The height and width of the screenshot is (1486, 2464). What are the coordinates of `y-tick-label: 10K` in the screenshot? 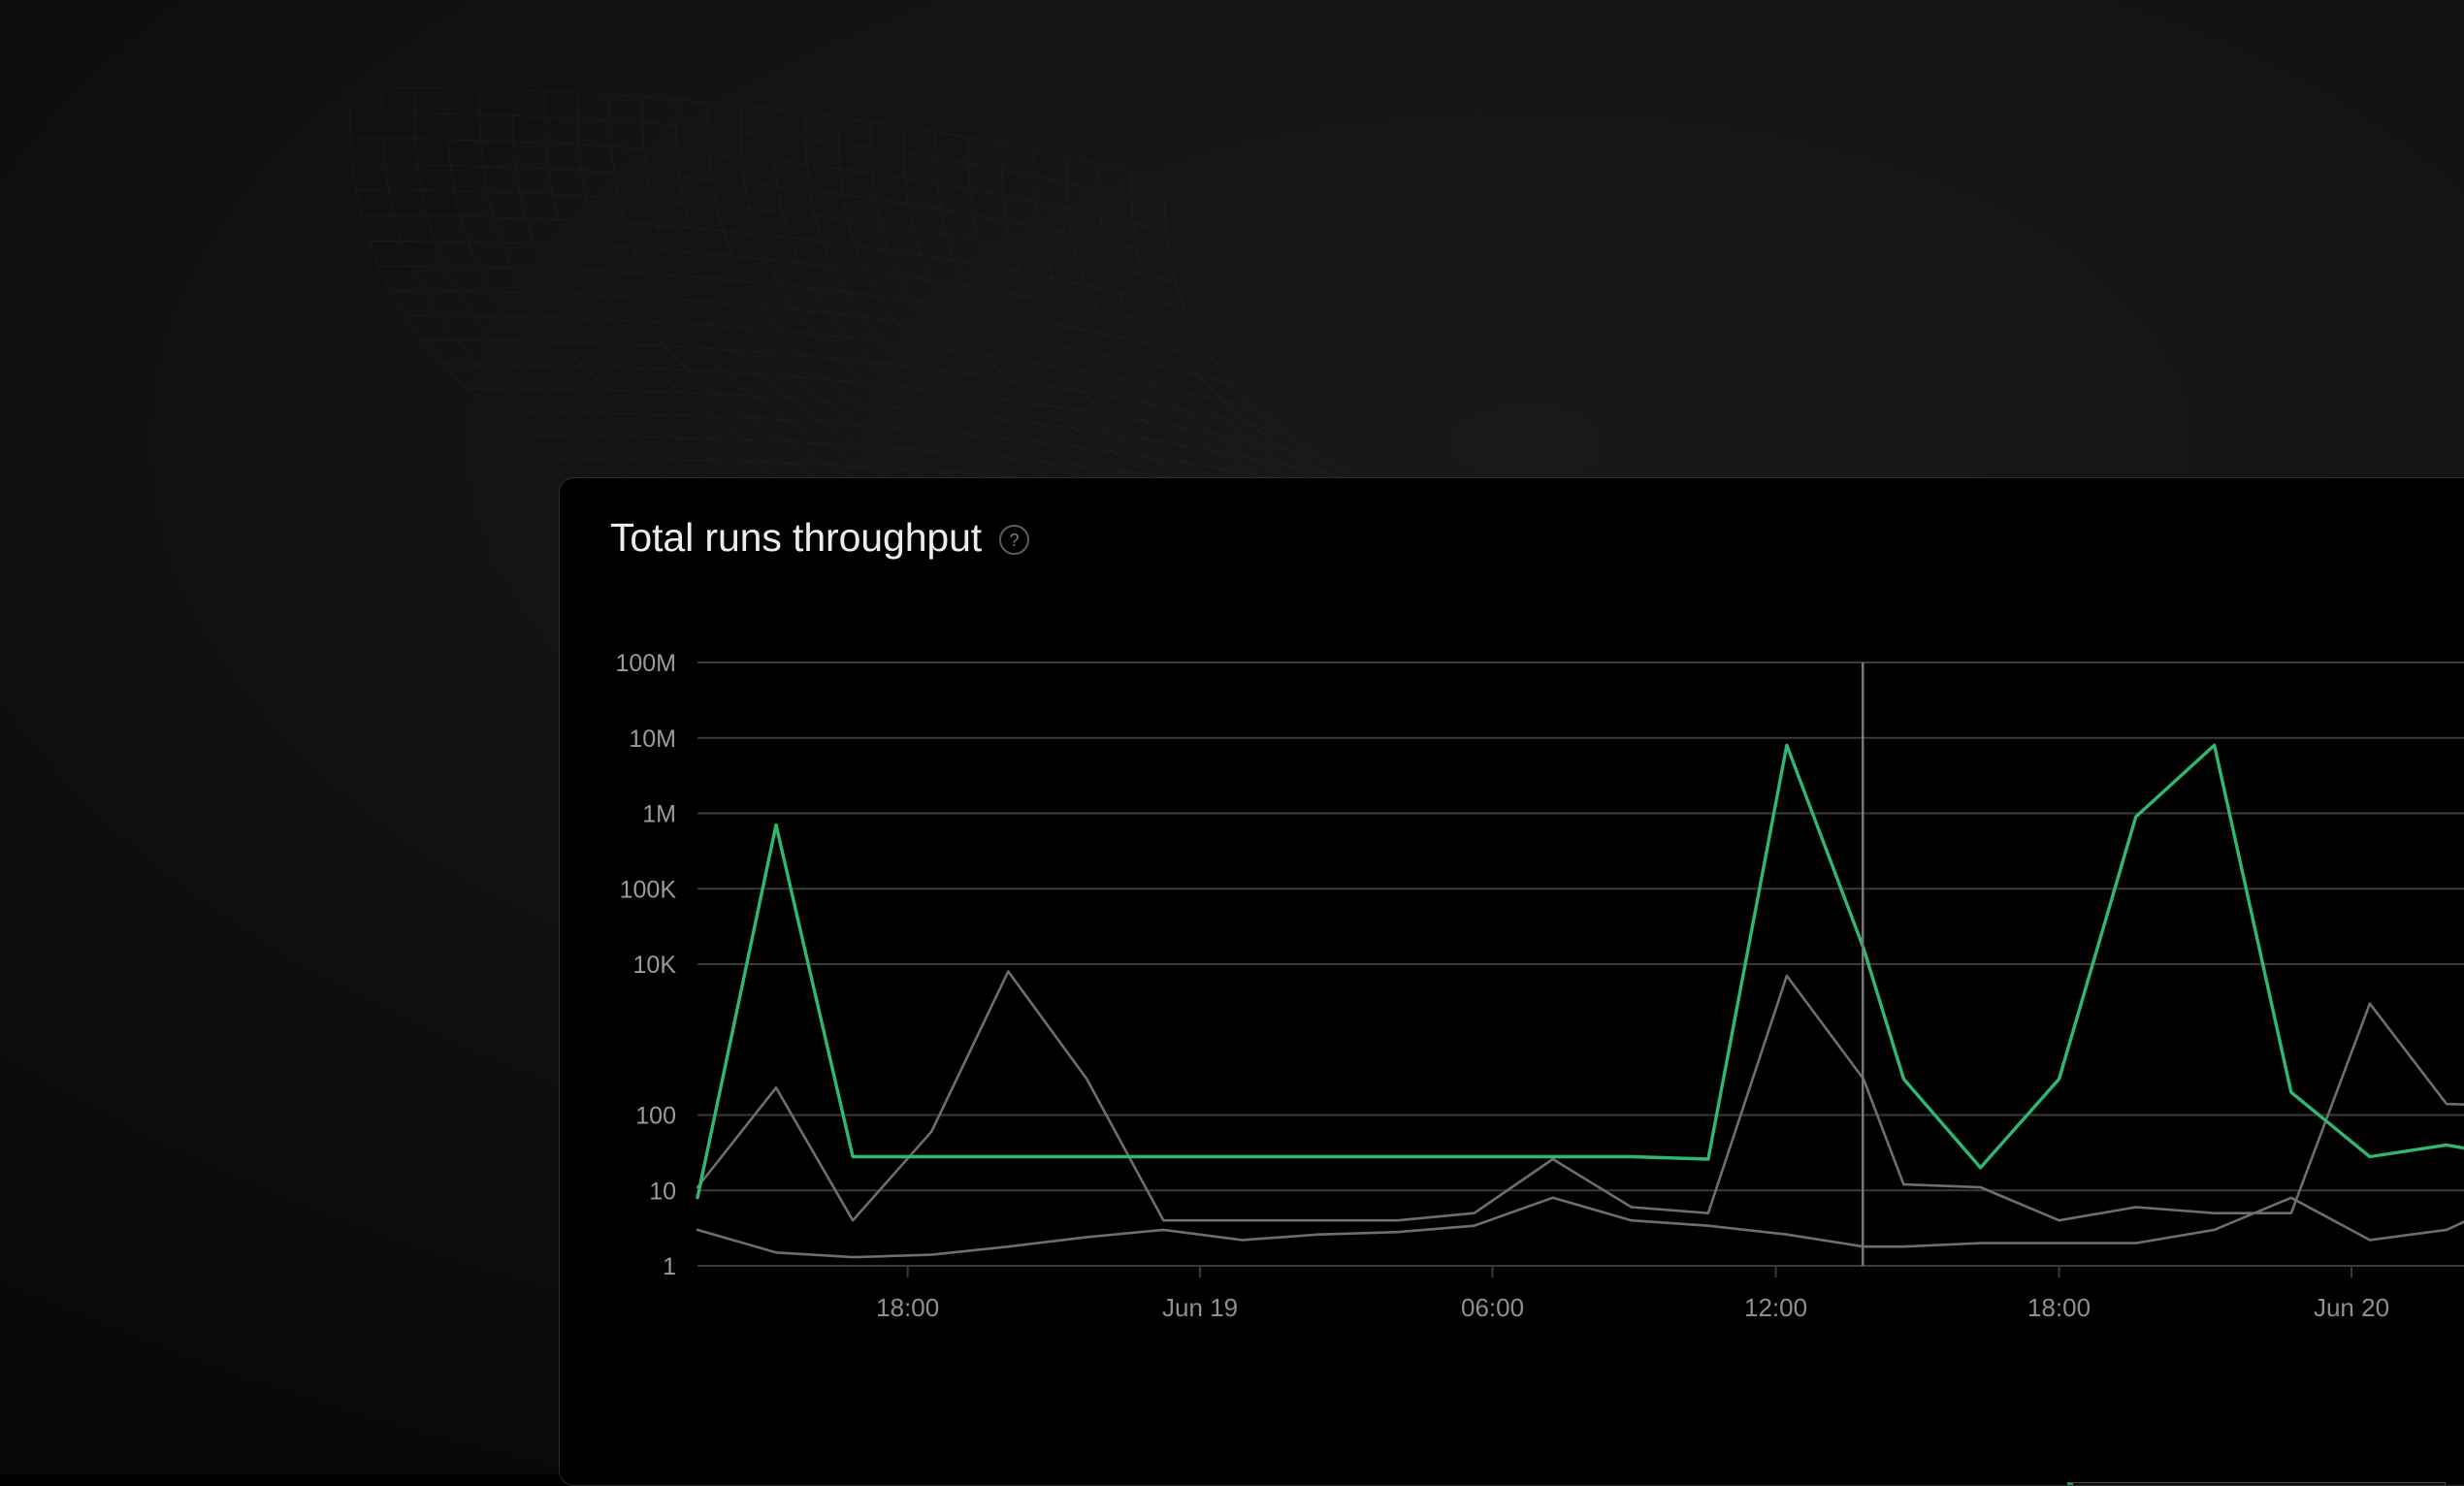 It's located at (655, 965).